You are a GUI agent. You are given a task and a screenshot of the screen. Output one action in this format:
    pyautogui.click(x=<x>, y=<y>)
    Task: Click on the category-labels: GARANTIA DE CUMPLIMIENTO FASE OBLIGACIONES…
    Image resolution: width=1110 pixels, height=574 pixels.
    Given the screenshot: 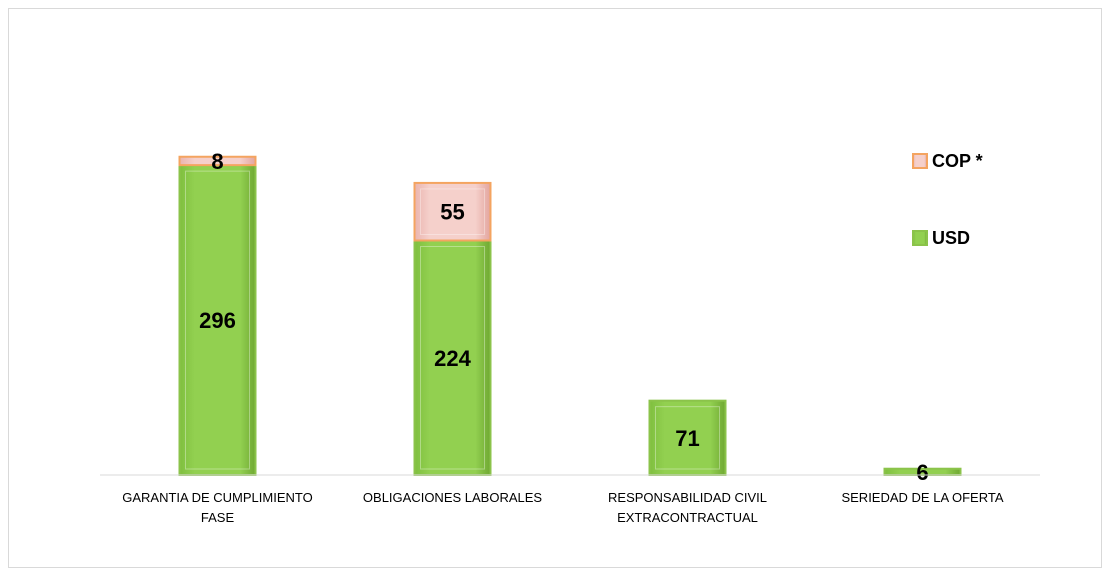 What is the action you would take?
    pyautogui.click(x=563, y=507)
    